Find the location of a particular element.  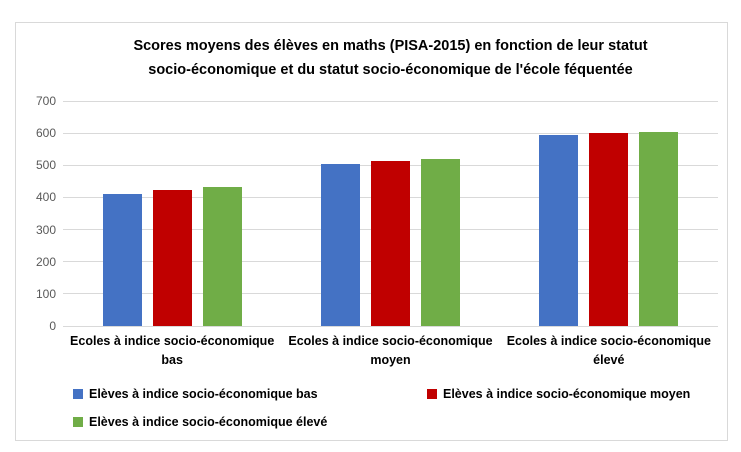

y-tick-label: 500 is located at coordinates (45, 165).